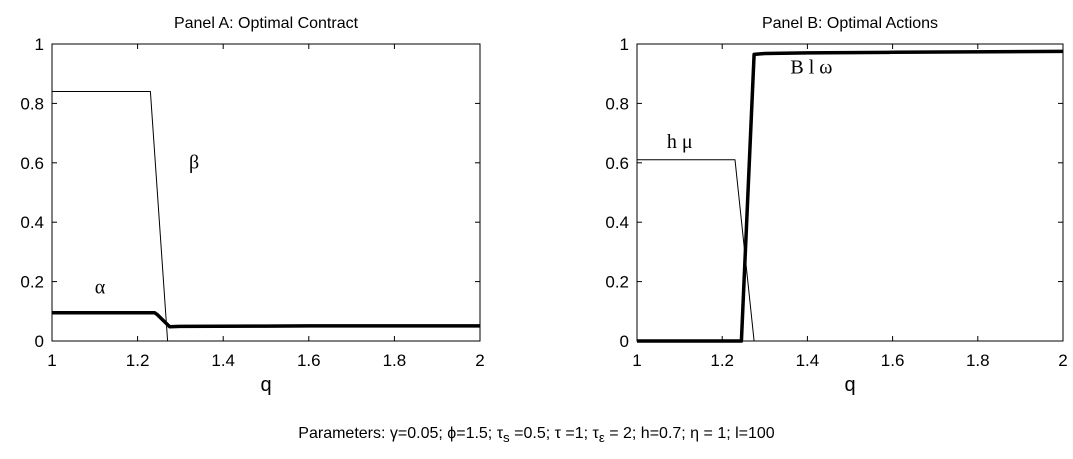 This screenshot has width=1073, height=459. What do you see at coordinates (808, 360) in the screenshot?
I see `panel-b-xtick-label: 1.4` at bounding box center [808, 360].